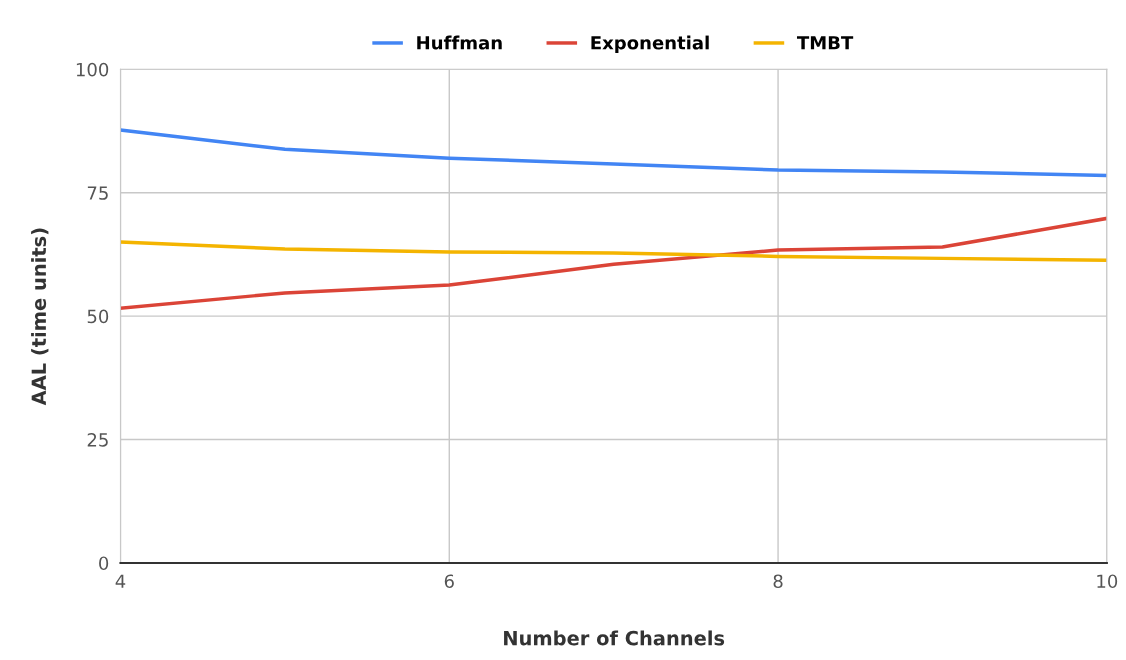 Image resolution: width=1126 pixels, height=660 pixels. What do you see at coordinates (92, 69) in the screenshot?
I see `y-tick-label: 100` at bounding box center [92, 69].